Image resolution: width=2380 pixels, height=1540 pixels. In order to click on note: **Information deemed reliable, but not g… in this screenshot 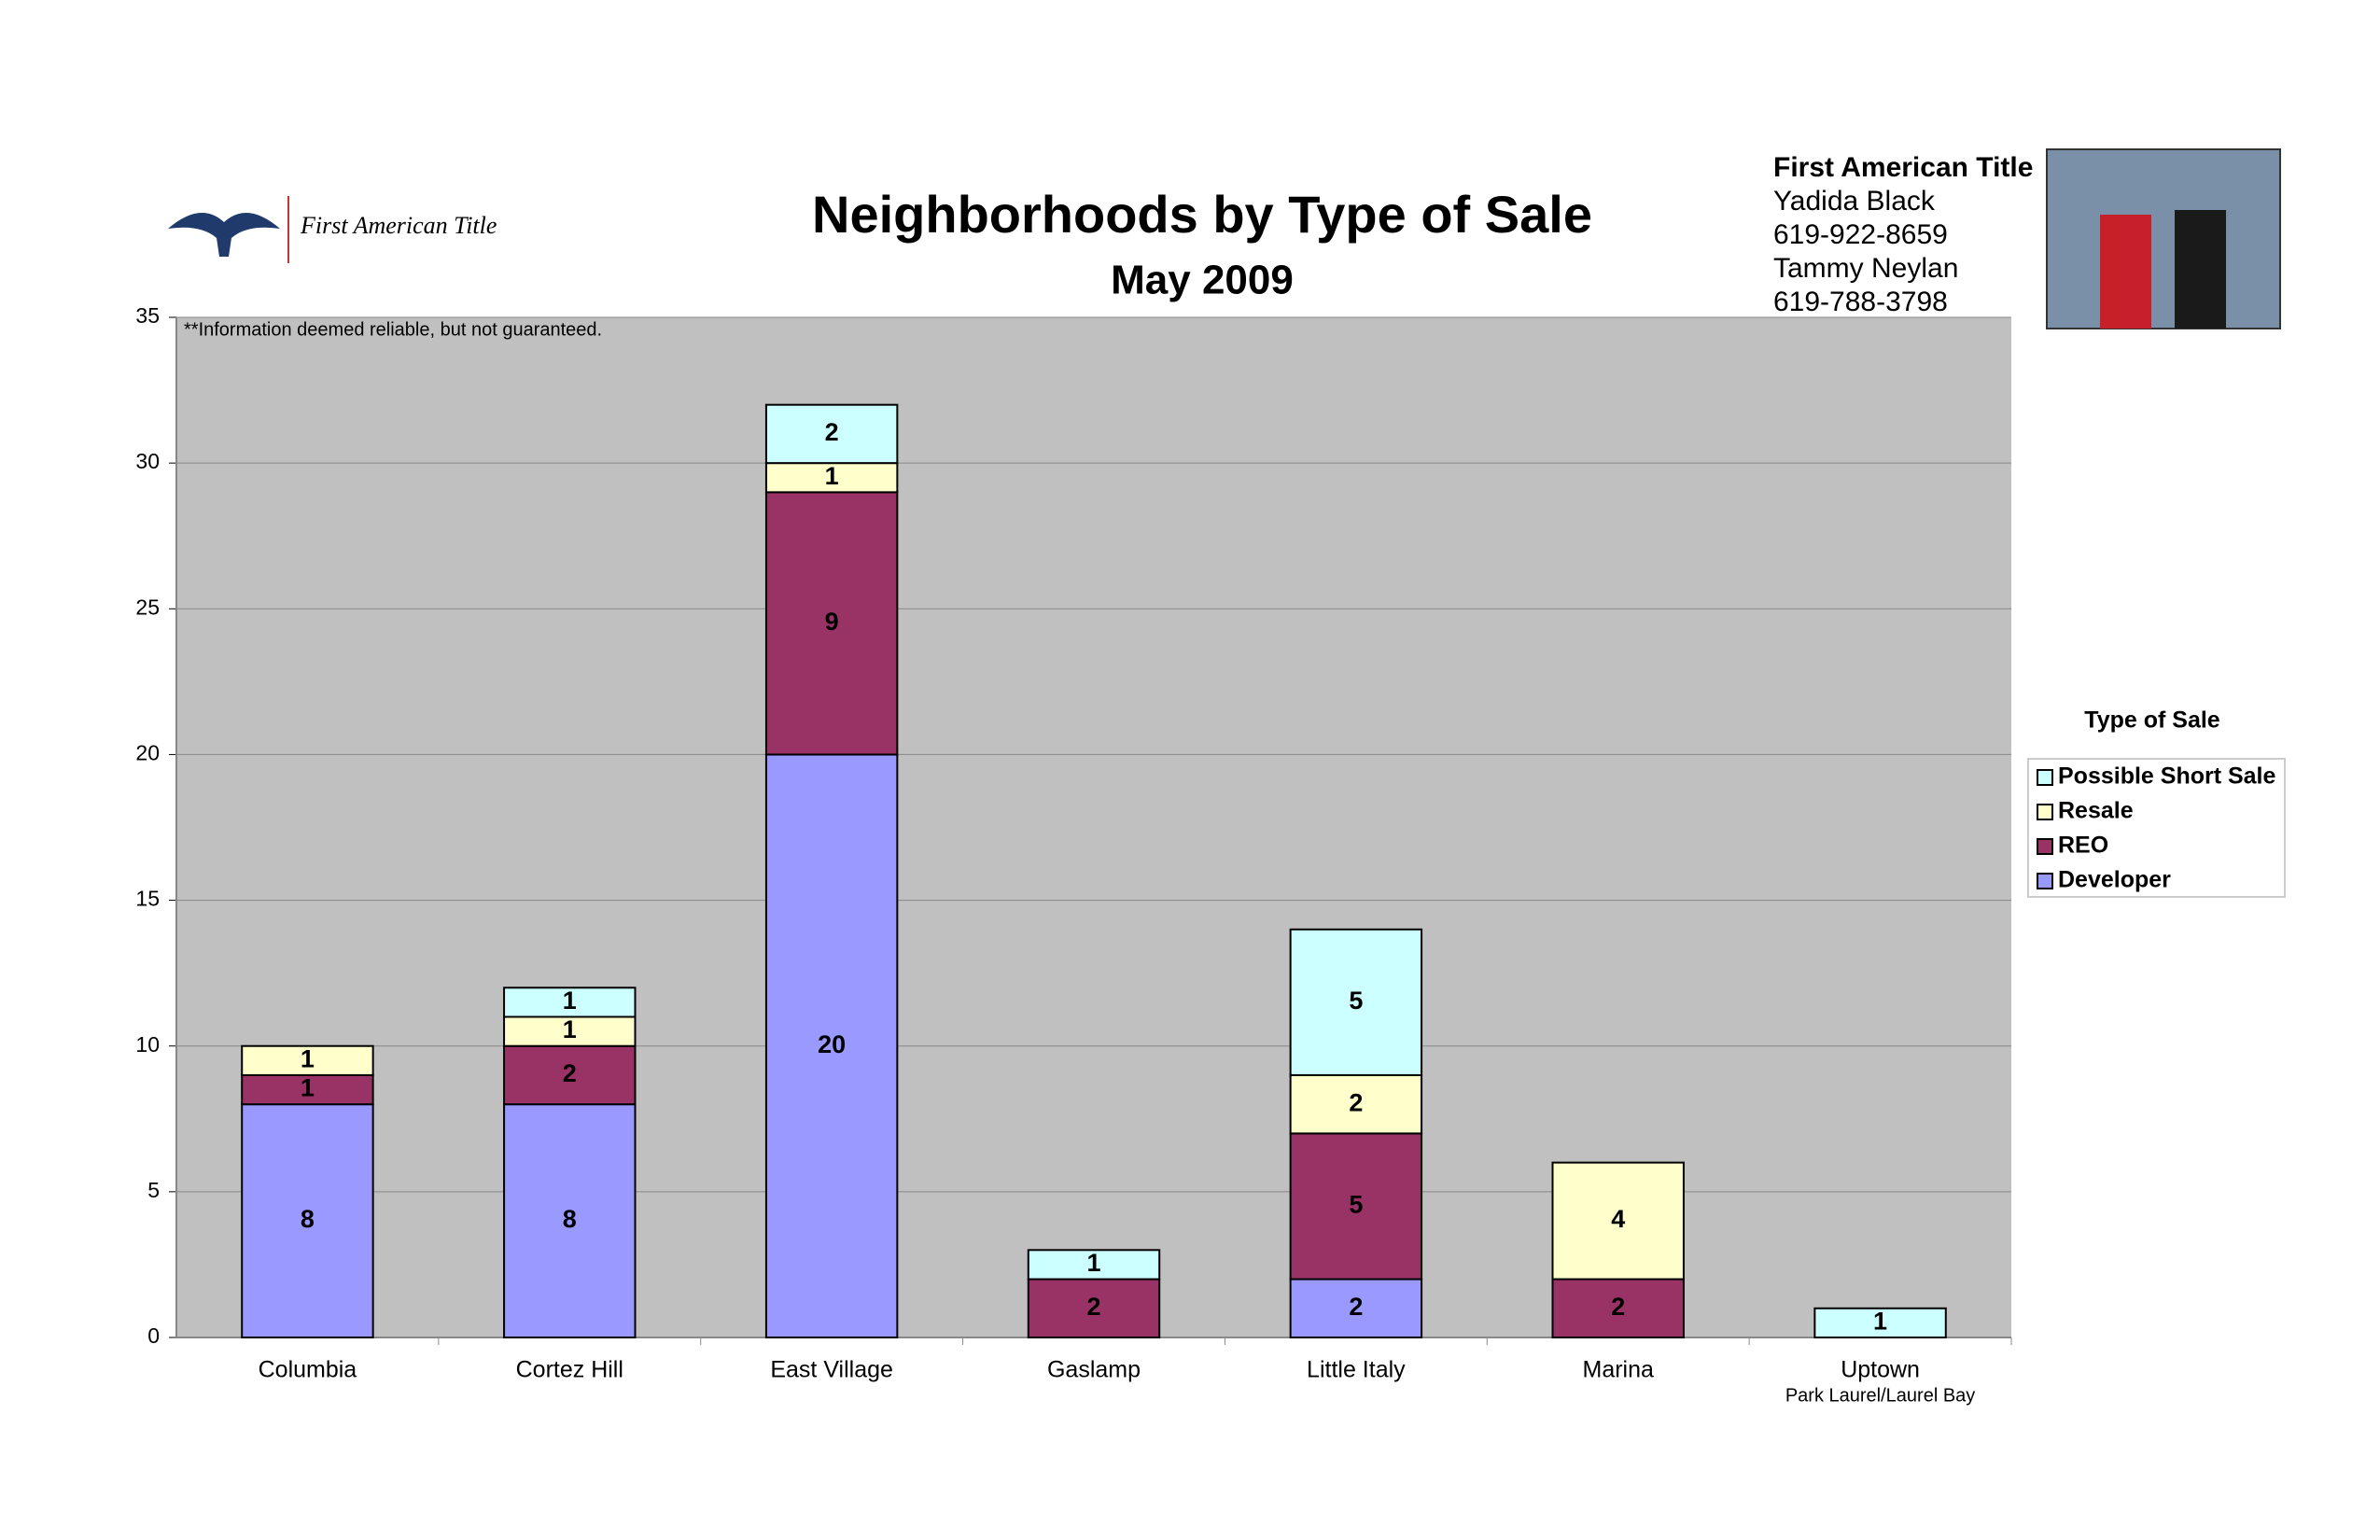, I will do `click(393, 329)`.